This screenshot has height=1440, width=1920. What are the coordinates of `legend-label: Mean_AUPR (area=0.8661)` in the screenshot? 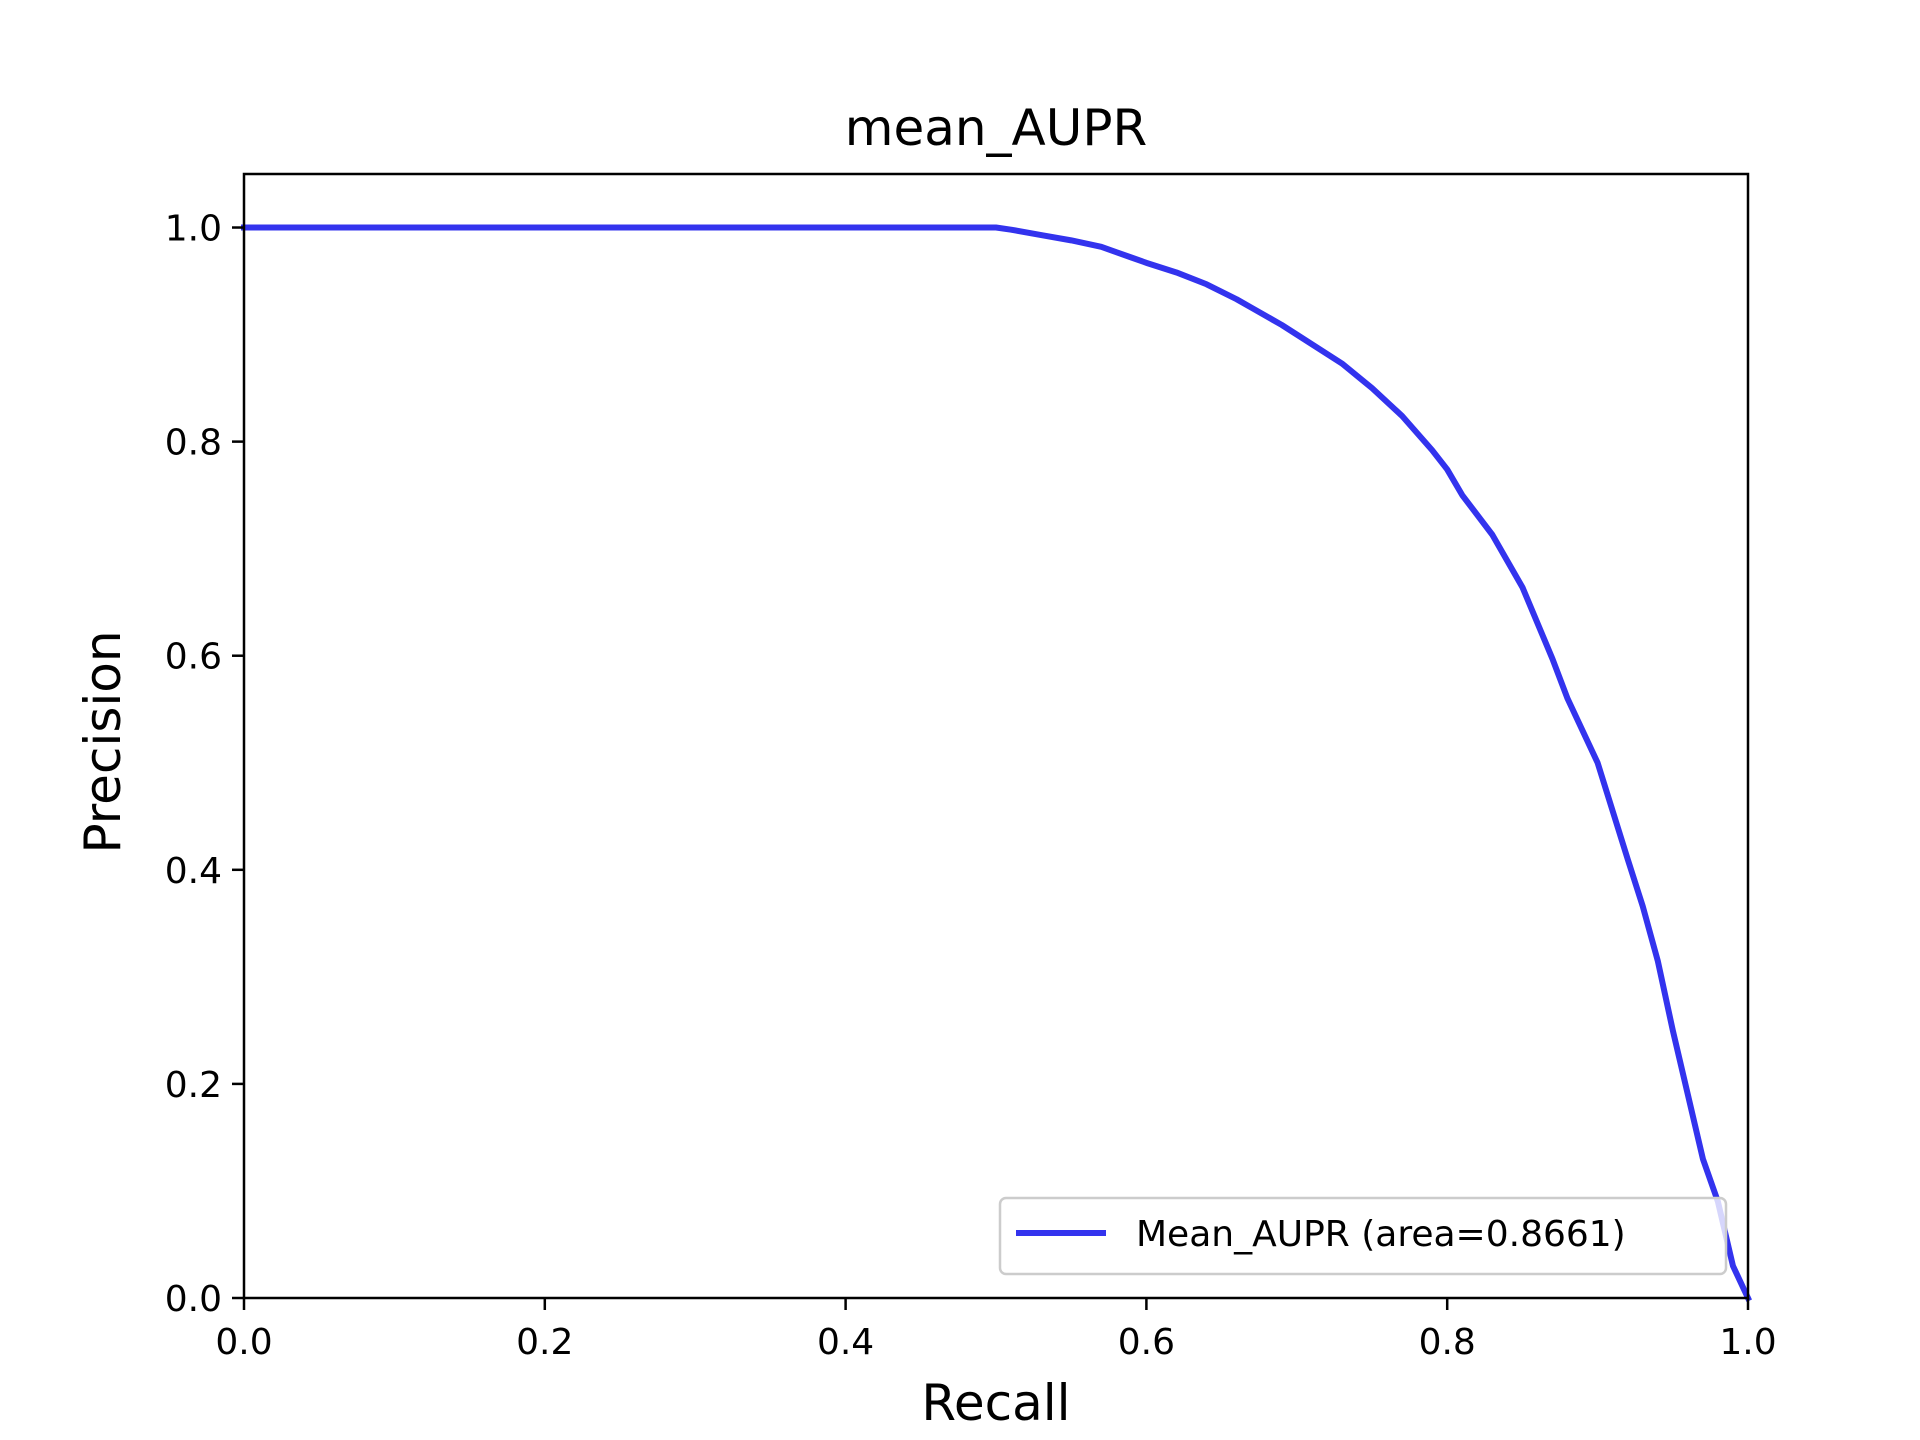 It's located at (1381, 1234).